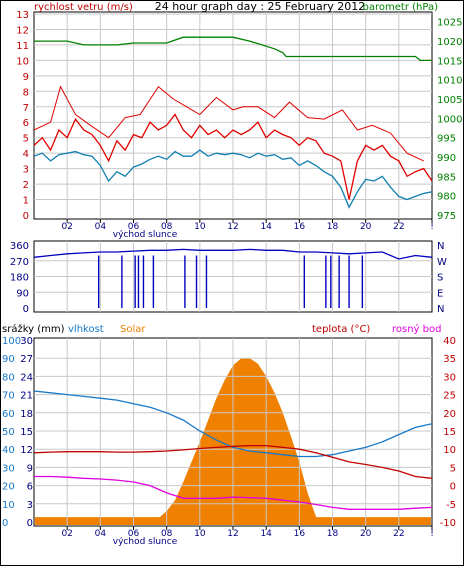  What do you see at coordinates (8, 396) in the screenshot?
I see `humidity-tick-70: 70` at bounding box center [8, 396].